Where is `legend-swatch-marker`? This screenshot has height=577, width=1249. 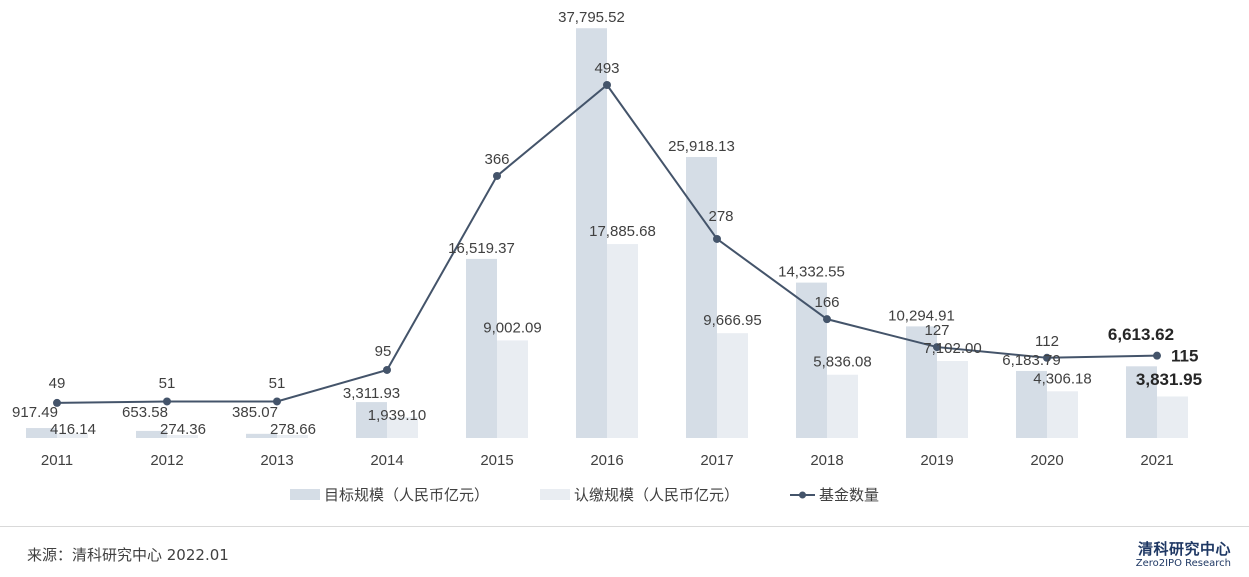
legend-swatch-marker is located at coordinates (802, 495).